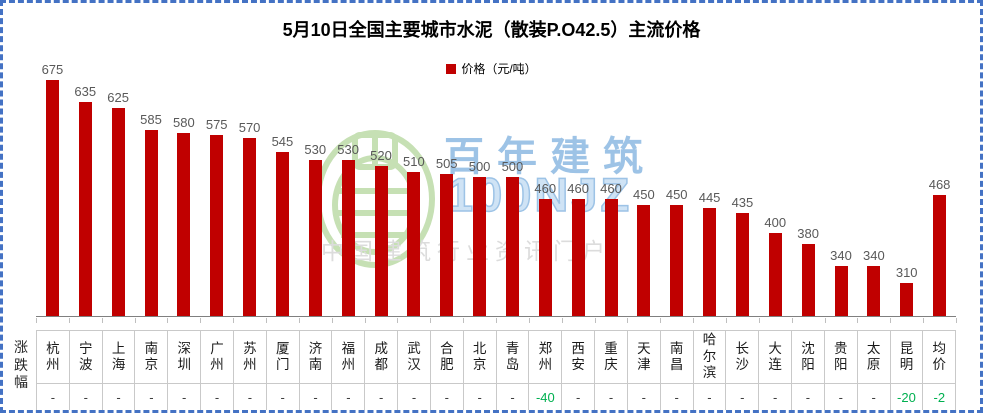  What do you see at coordinates (709, 197) in the screenshot?
I see `price-value-label: 445` at bounding box center [709, 197].